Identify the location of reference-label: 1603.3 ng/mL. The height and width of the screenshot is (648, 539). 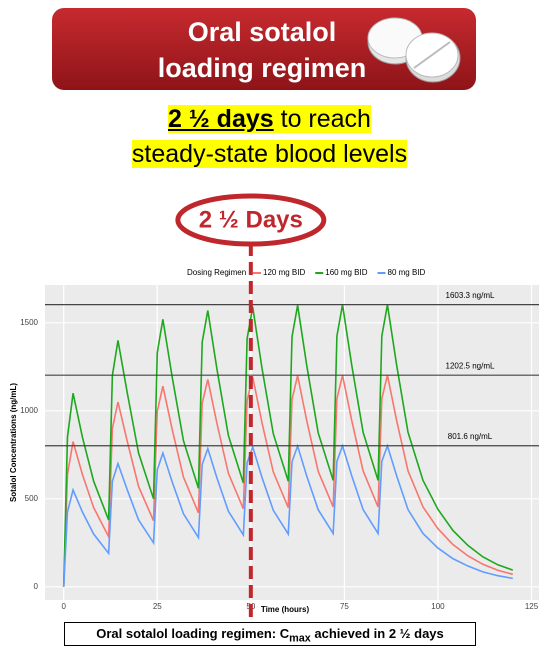
(470, 295).